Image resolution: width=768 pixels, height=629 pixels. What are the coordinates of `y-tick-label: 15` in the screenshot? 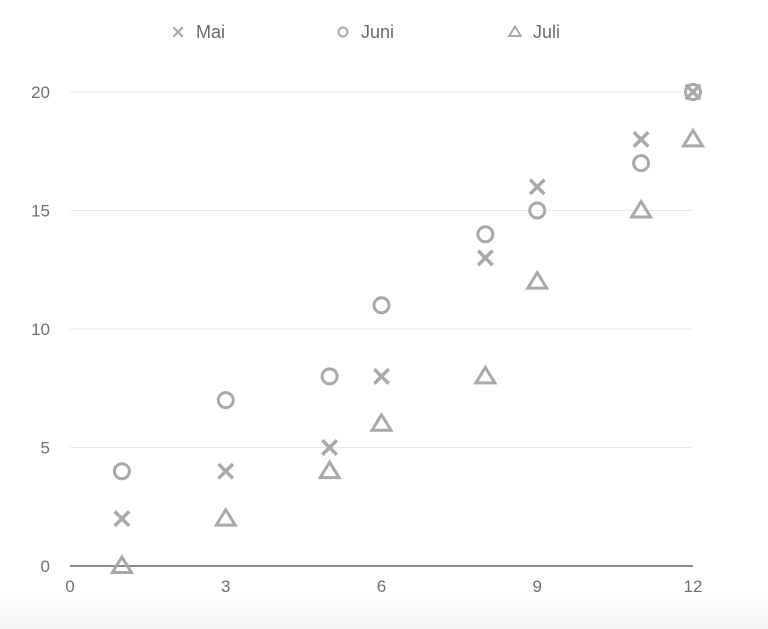 It's located at (40, 211).